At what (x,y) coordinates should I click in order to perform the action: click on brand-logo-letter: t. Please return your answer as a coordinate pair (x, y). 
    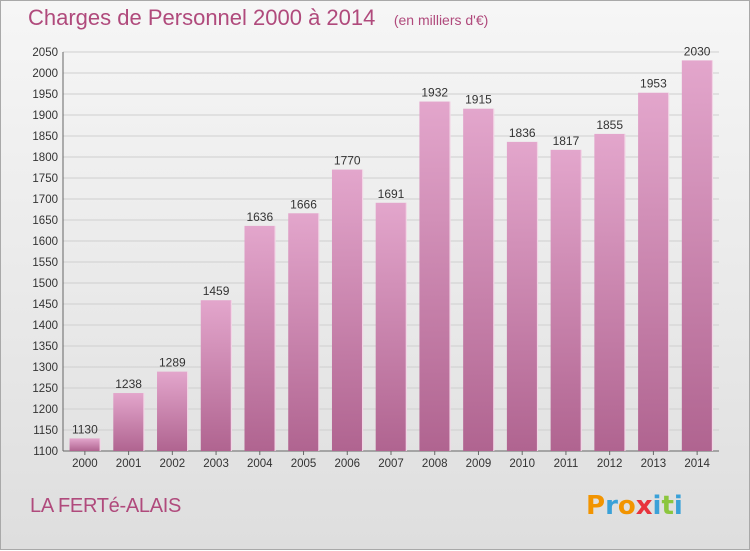
    Looking at the image, I should click on (667, 506).